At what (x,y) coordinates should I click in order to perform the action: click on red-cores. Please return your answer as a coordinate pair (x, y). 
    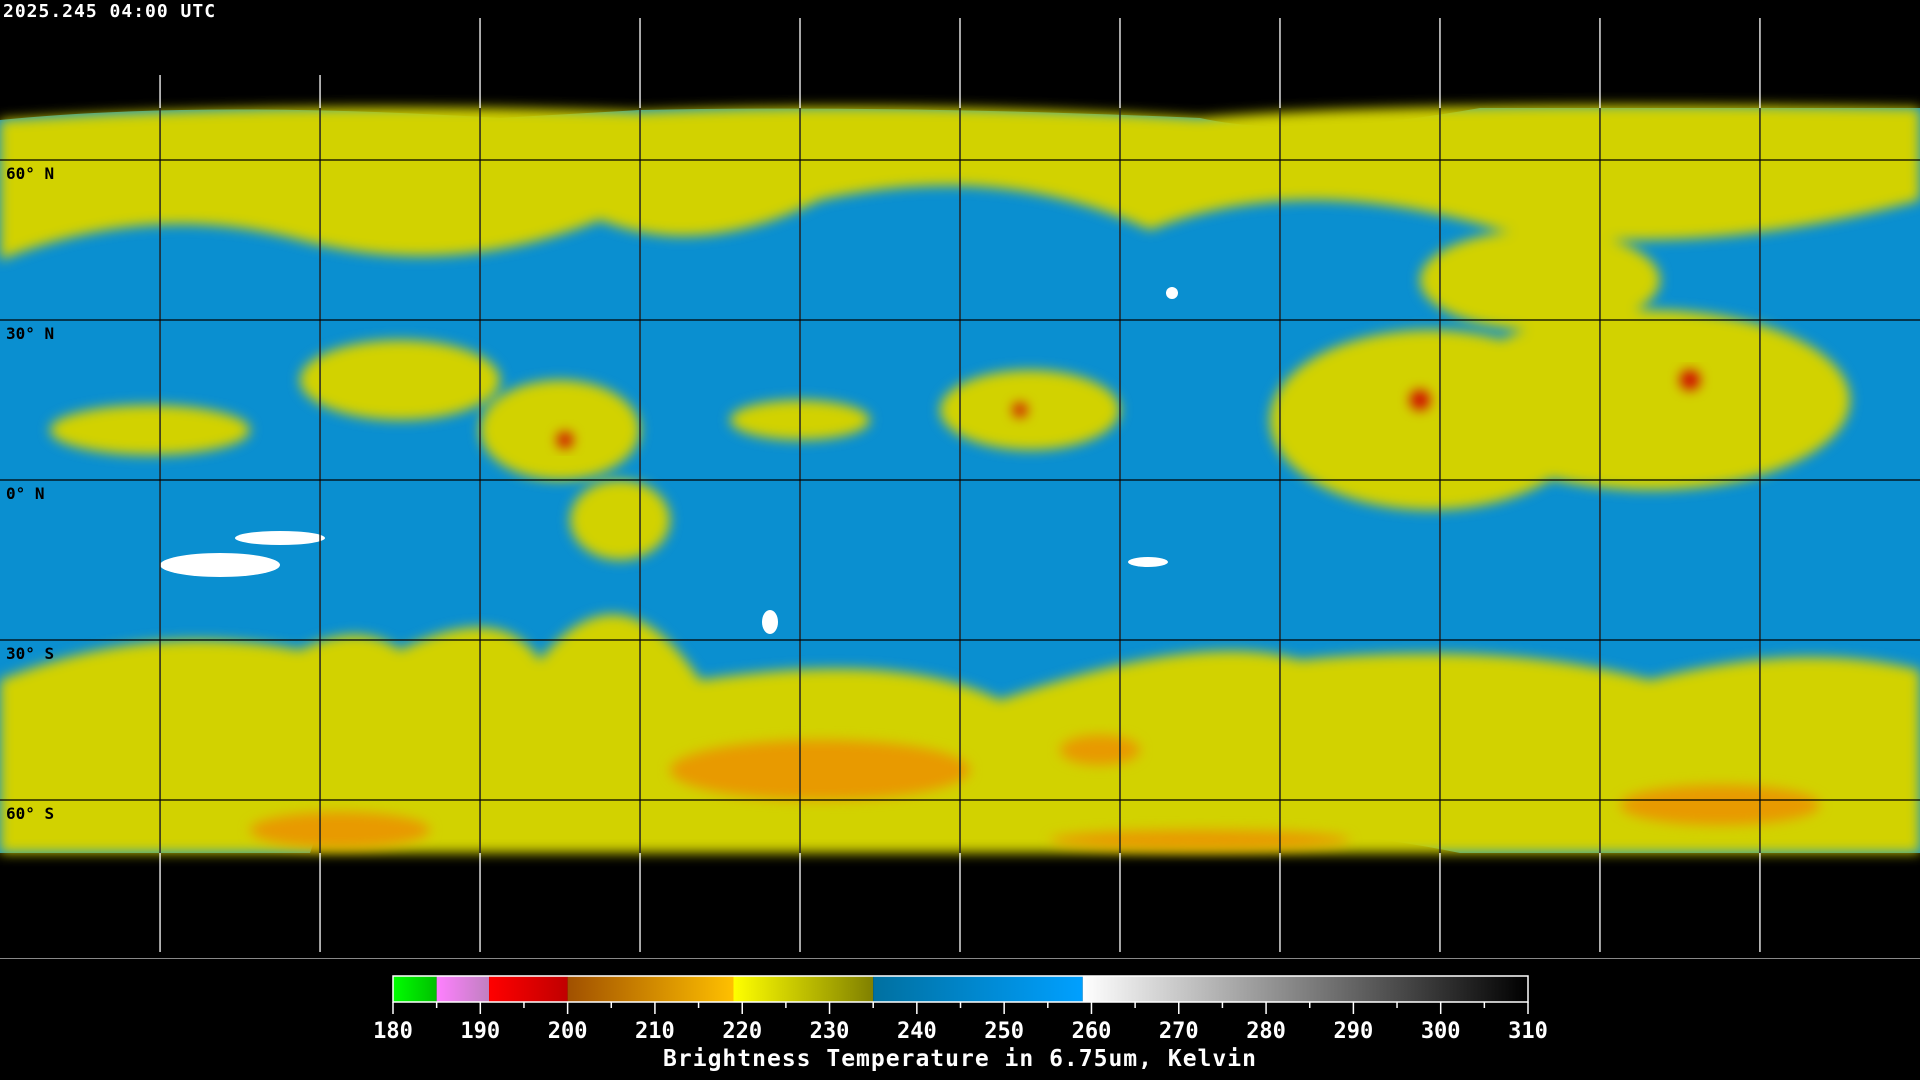
    Looking at the image, I should click on (1128, 409).